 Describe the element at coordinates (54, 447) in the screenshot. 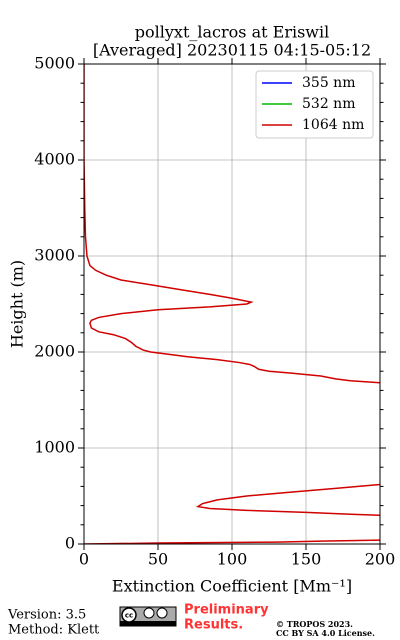

I see `y-tick-label: 1000` at that location.